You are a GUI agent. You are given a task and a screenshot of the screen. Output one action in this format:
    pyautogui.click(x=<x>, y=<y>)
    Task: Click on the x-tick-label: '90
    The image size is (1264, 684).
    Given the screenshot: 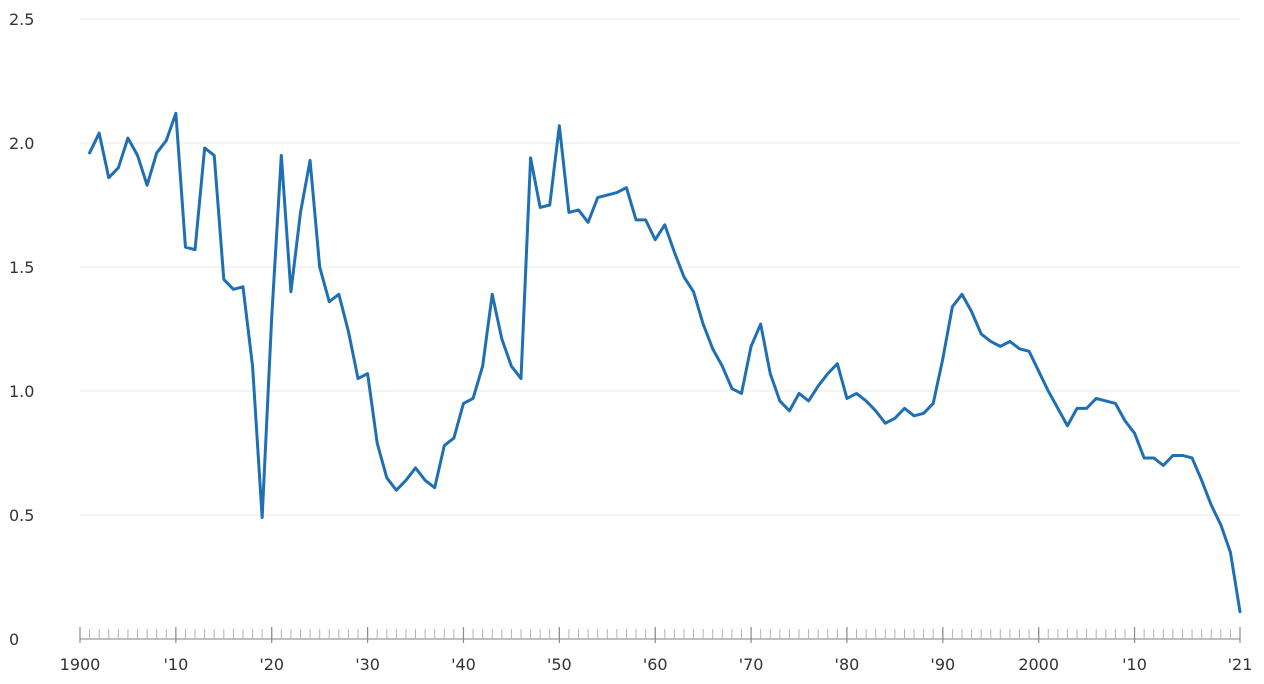 What is the action you would take?
    pyautogui.click(x=942, y=664)
    